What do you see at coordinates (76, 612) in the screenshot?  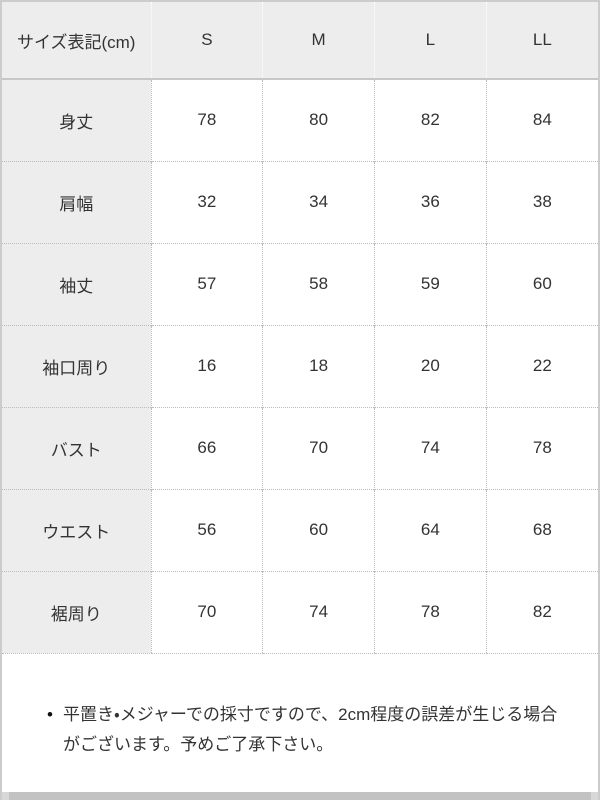 I see `row-label: 裾周り` at bounding box center [76, 612].